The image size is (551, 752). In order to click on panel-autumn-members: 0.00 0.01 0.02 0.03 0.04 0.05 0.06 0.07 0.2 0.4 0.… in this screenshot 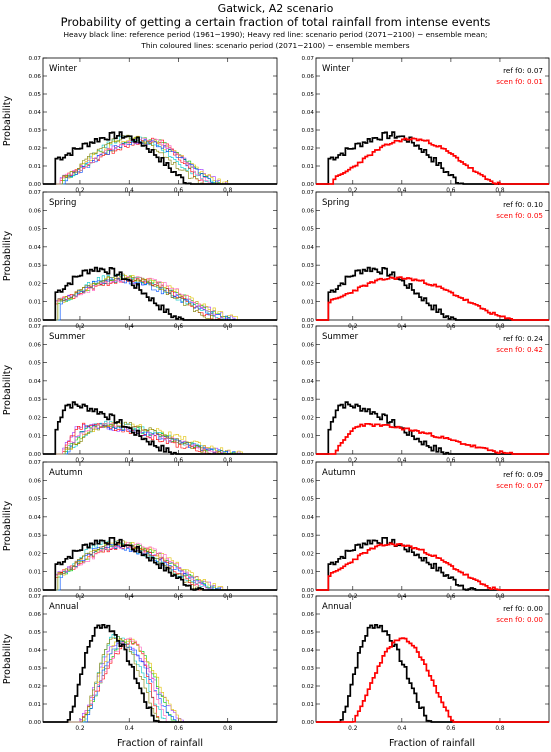, I will do `click(153, 530)`.